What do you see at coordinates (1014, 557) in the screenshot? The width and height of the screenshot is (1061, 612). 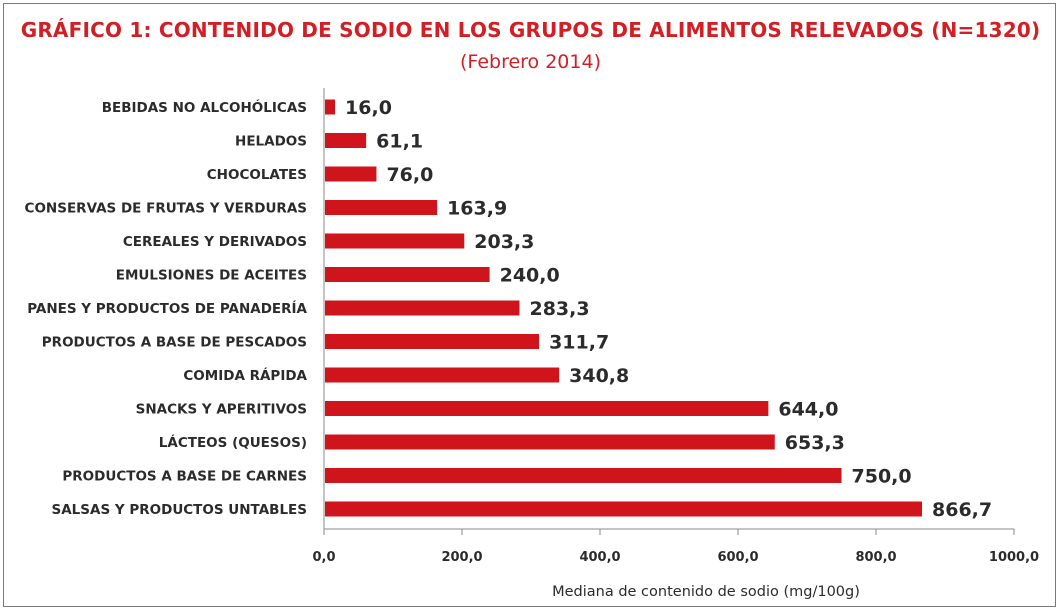 I see `x-tick-label: 1000,0` at bounding box center [1014, 557].